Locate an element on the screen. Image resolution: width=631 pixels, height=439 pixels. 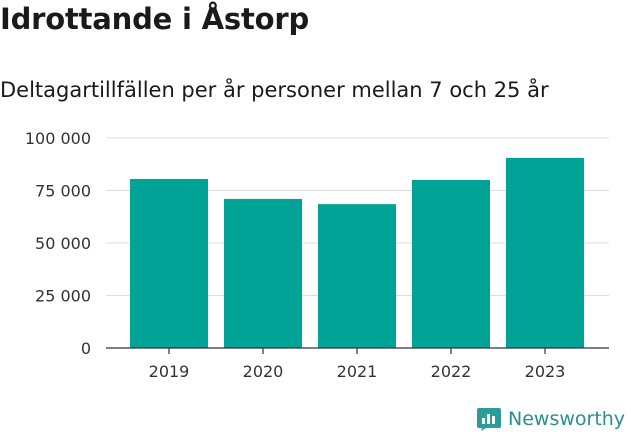
x-tick-label: 2022 is located at coordinates (451, 371).